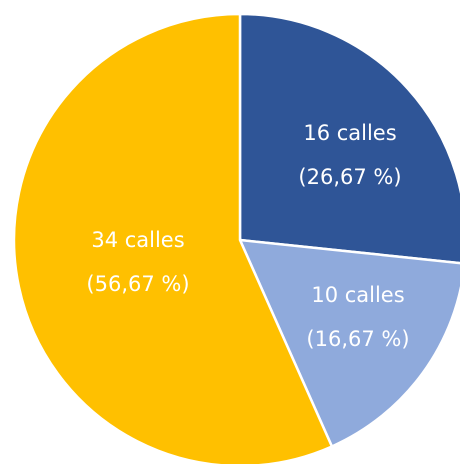 The image size is (460, 464). Describe the element at coordinates (357, 295) in the screenshot. I see `slice-label: 10 calles` at that location.